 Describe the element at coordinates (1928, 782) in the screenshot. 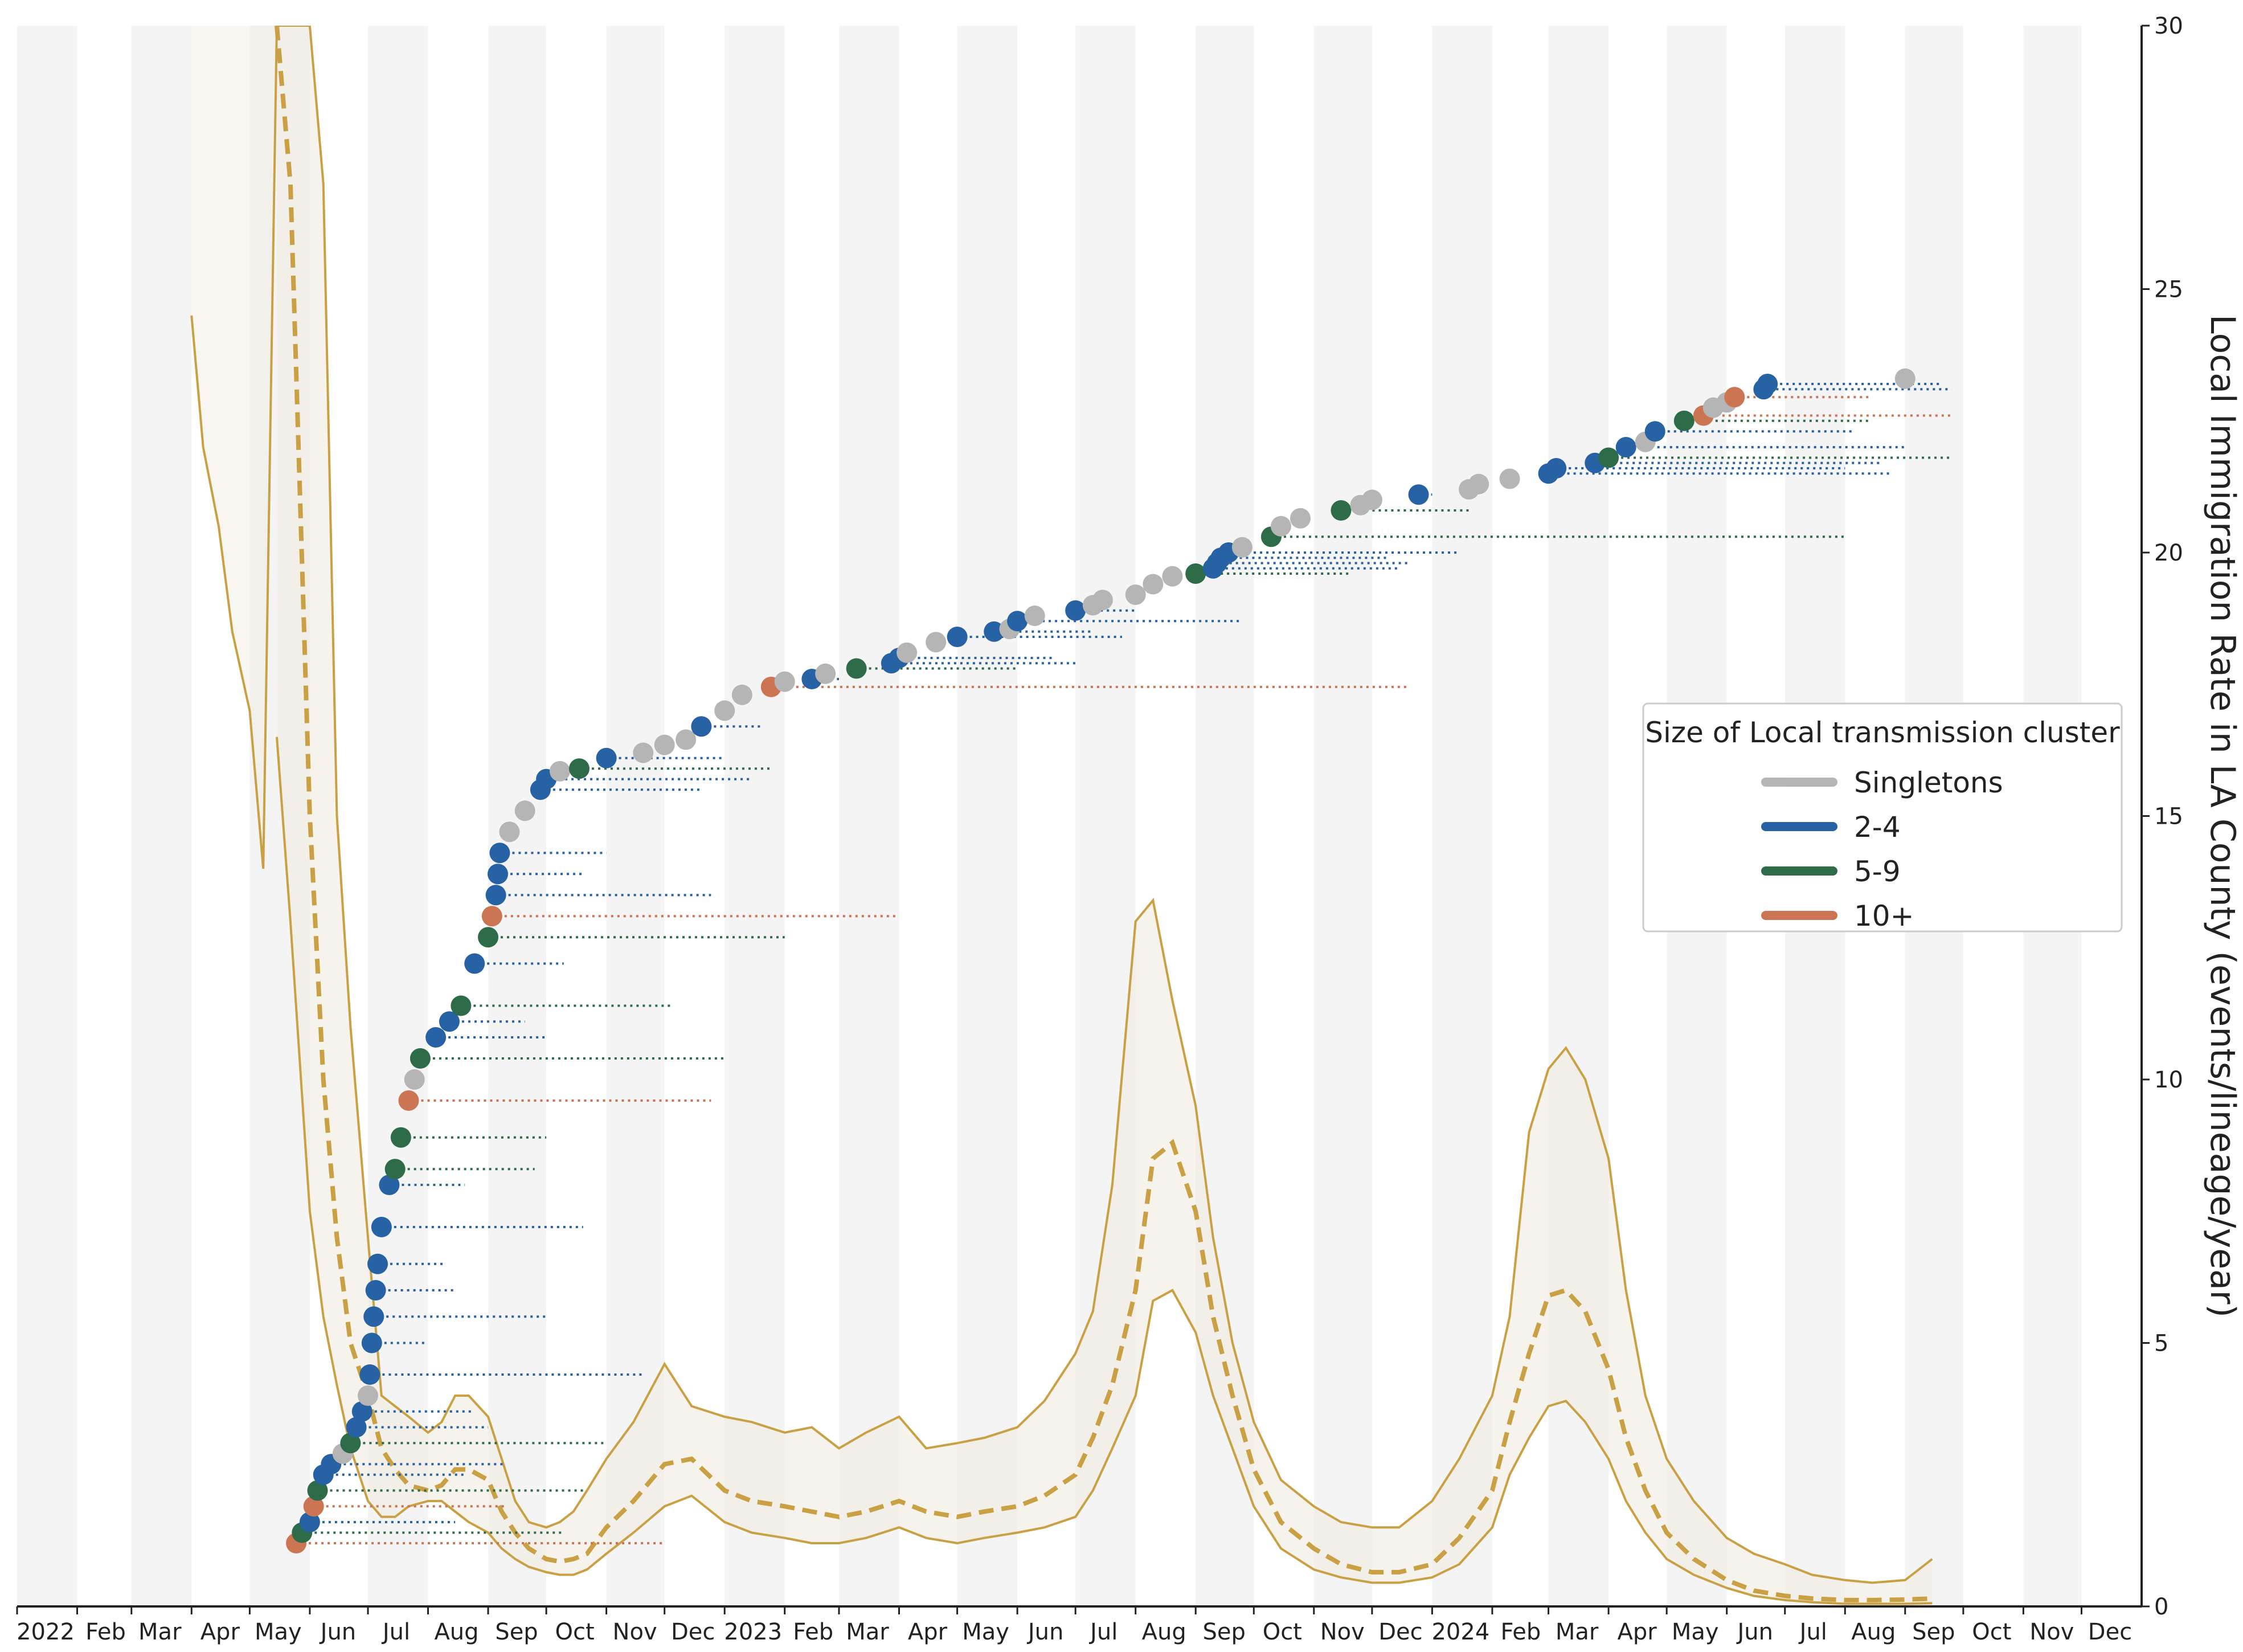

I see `legend-label: Singletons` at that location.